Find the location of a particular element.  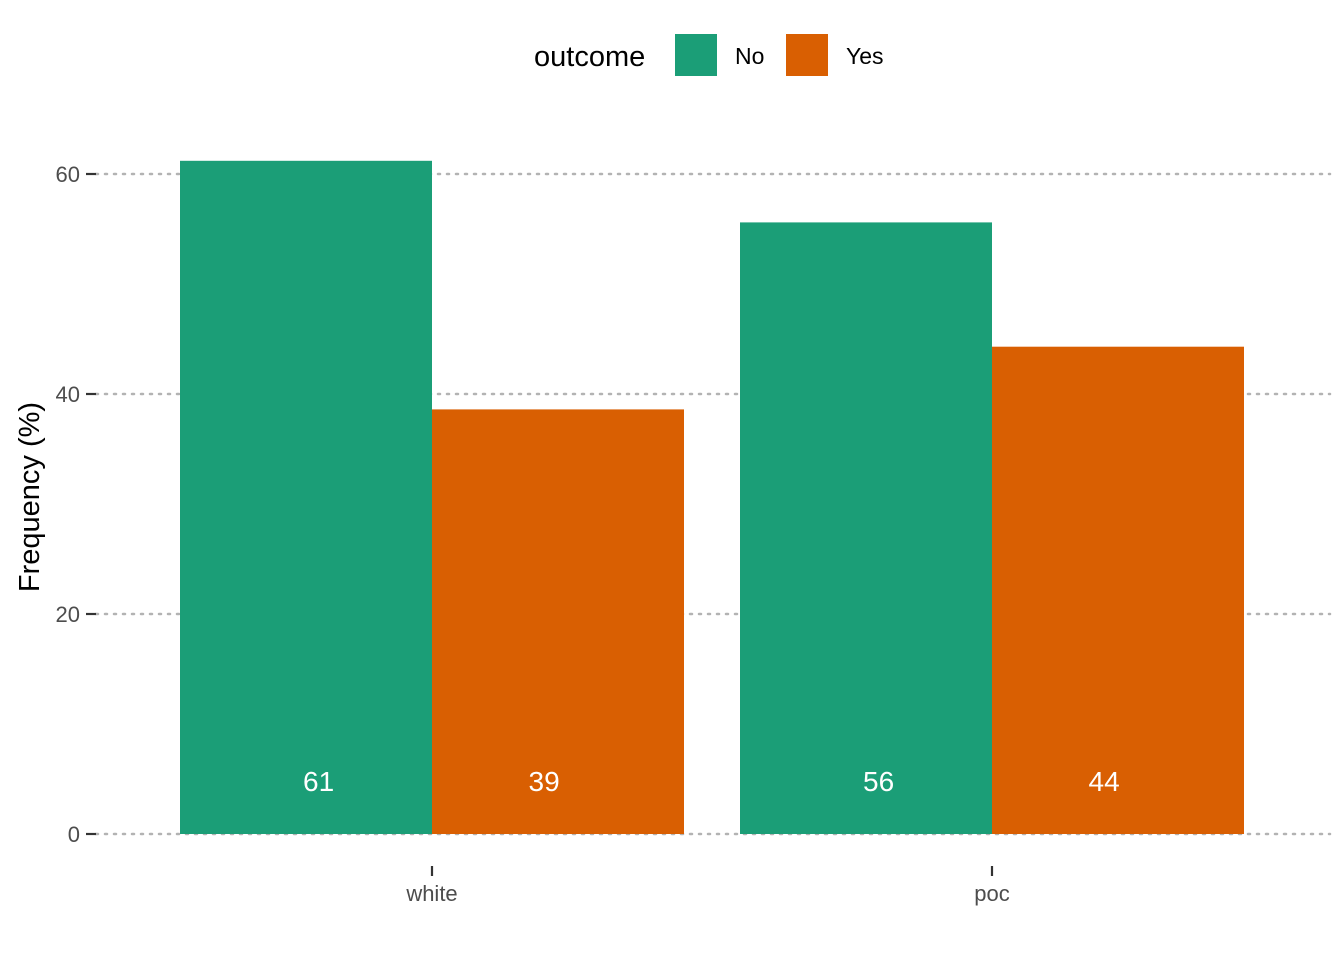

bar-no-poc is located at coordinates (866, 528).